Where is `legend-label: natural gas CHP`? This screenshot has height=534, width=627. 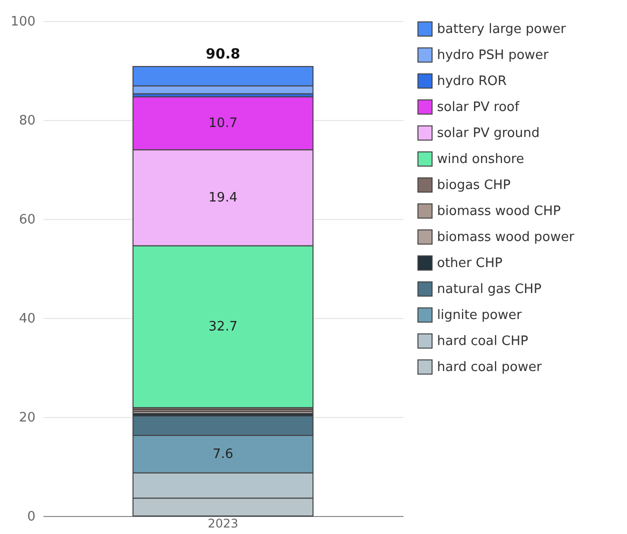
legend-label: natural gas CHP is located at coordinates (489, 289).